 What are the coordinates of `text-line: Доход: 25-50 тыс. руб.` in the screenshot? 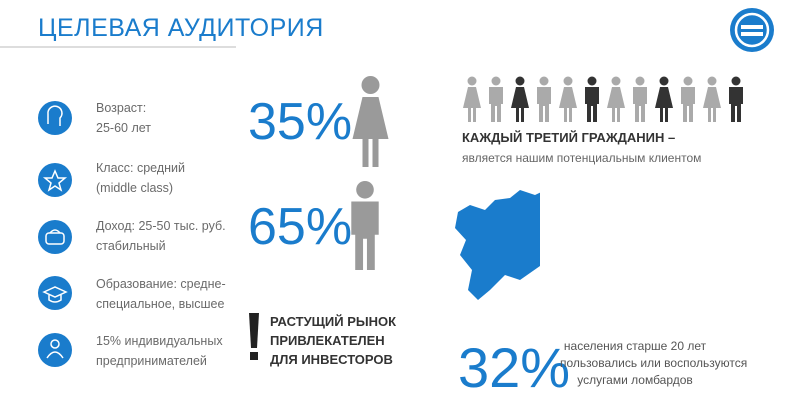 It's located at (161, 226).